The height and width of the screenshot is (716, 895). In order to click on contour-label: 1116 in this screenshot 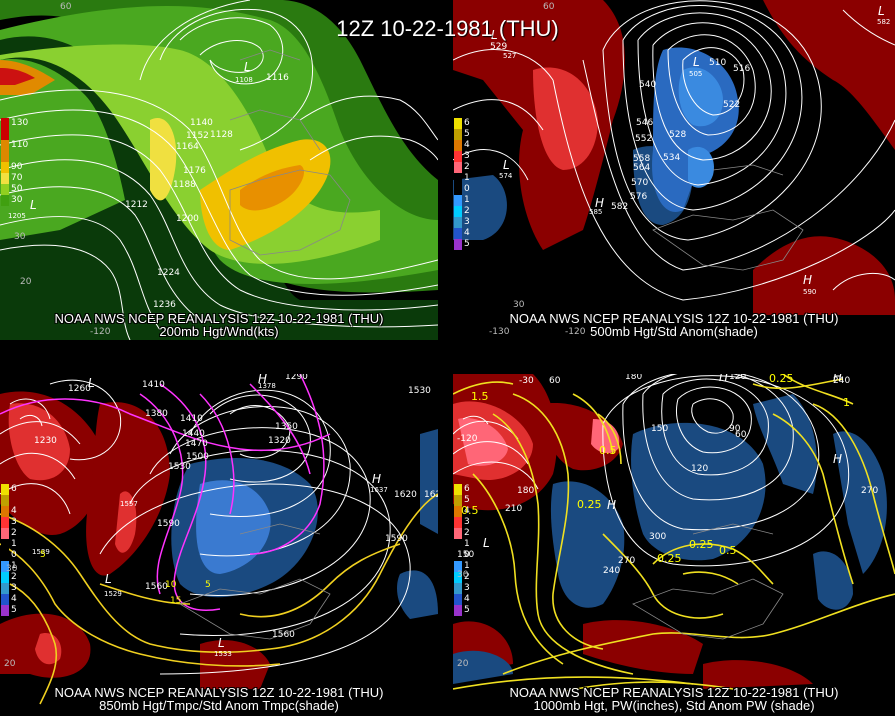, I will do `click(277, 78)`.